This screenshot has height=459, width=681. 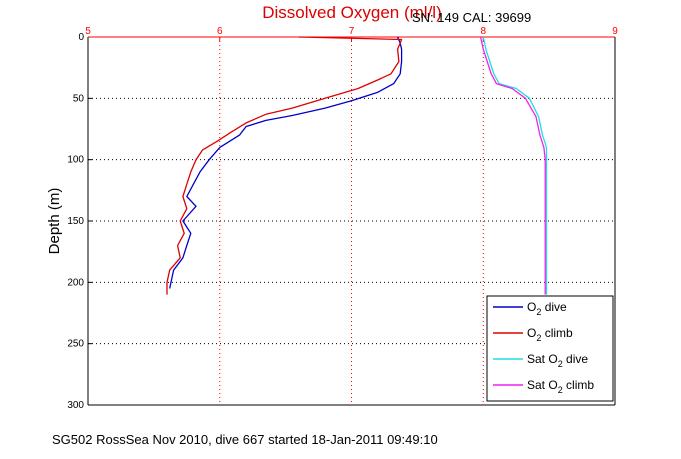 What do you see at coordinates (220, 31) in the screenshot?
I see `x-tick-label: 6` at bounding box center [220, 31].